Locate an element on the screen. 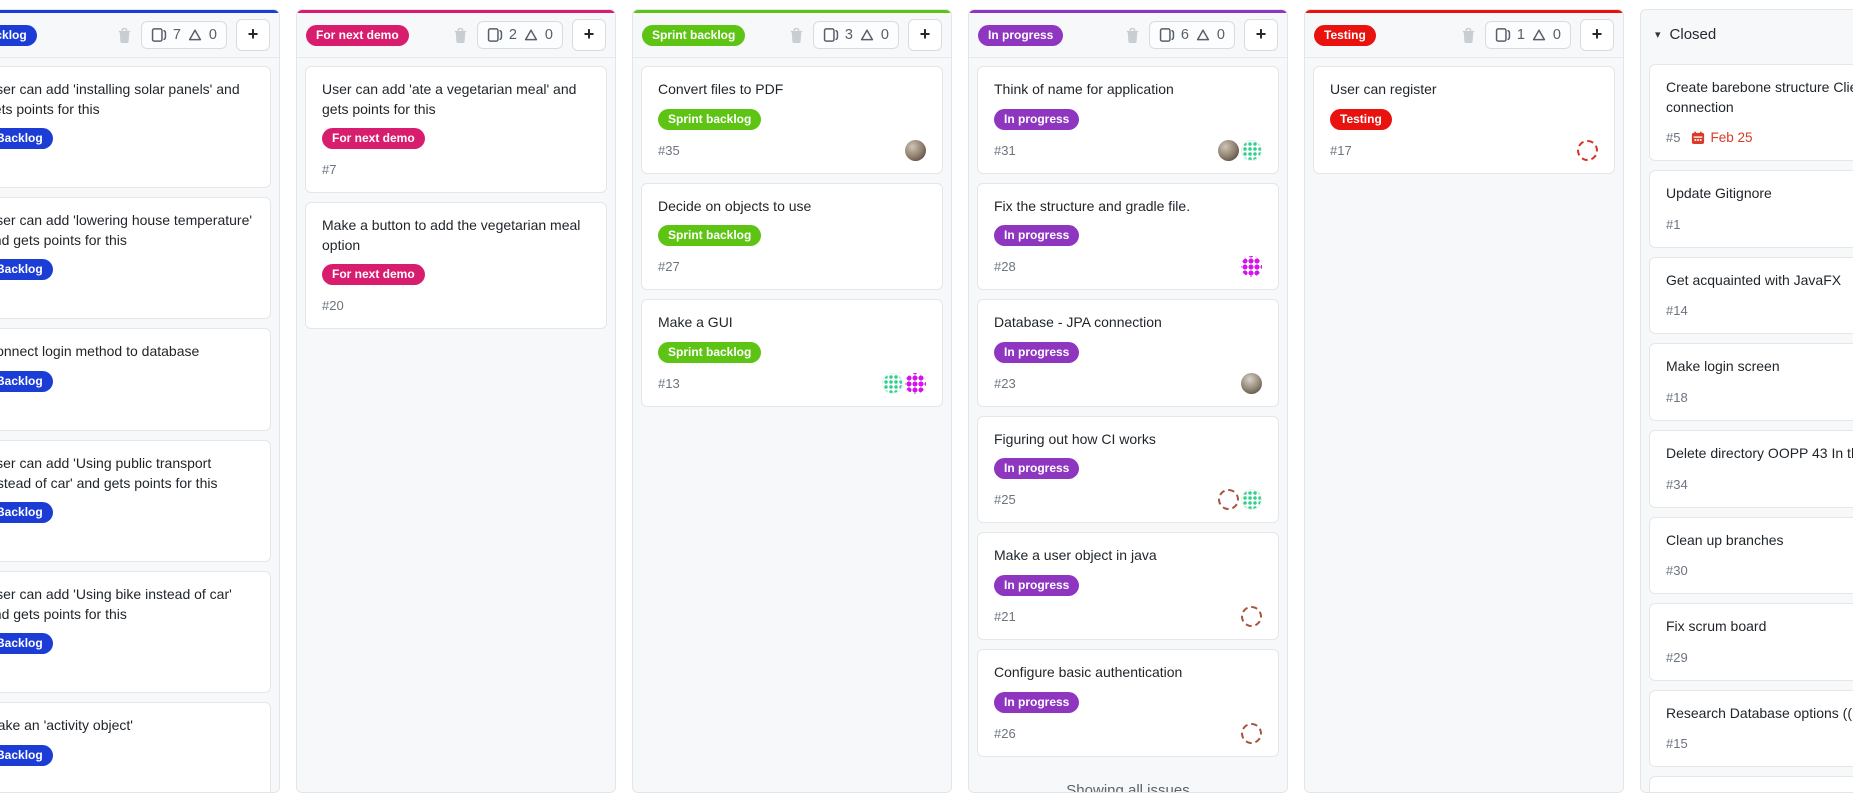 The height and width of the screenshot is (795, 1853). card-meta-row: #29 is located at coordinates (1759, 657).